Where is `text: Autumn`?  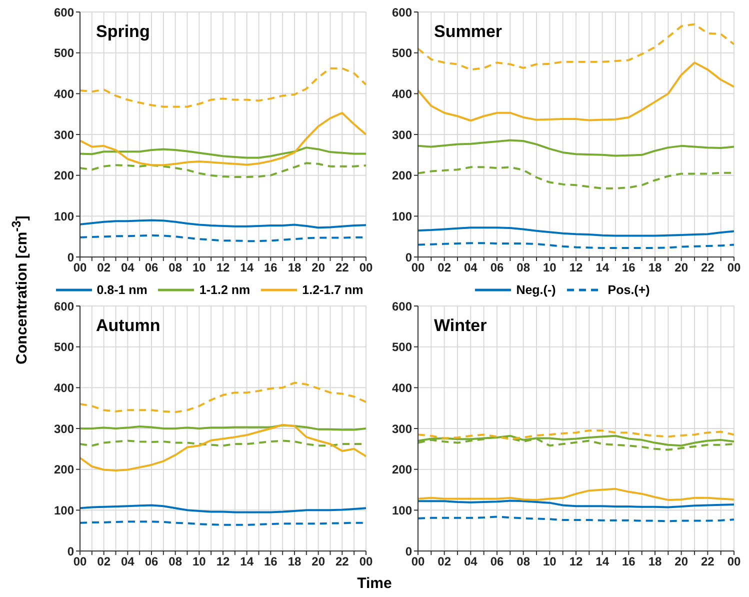 text: Autumn is located at coordinates (128, 326).